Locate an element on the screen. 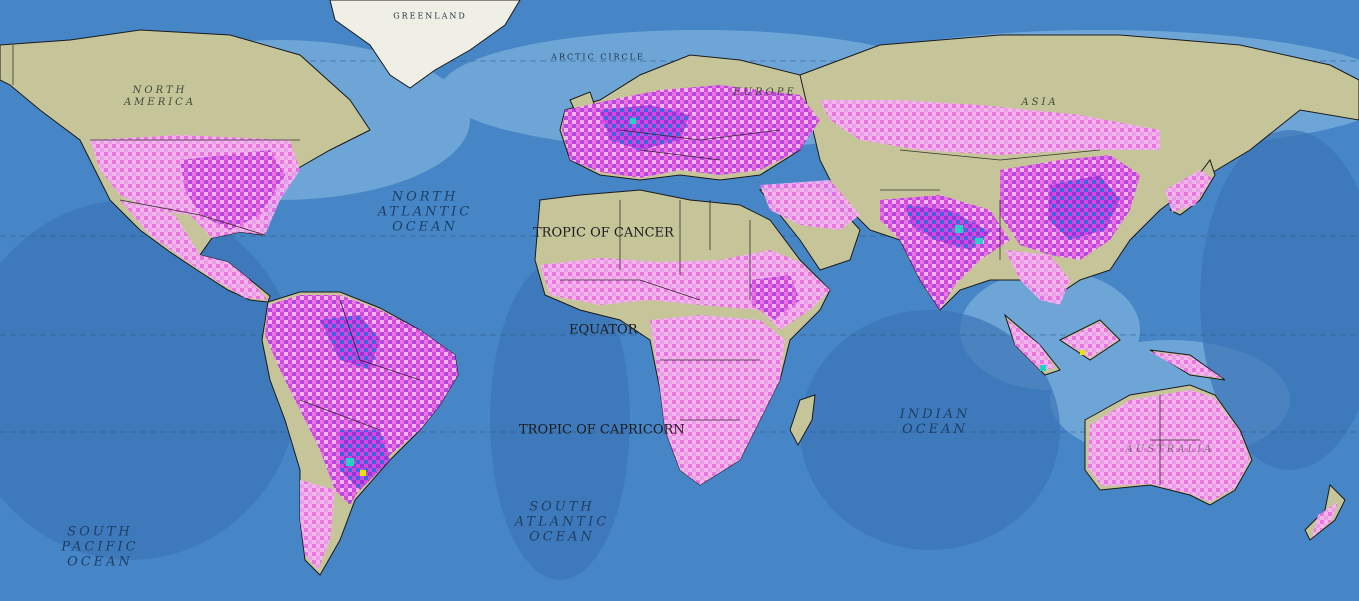  greenland is located at coordinates (425, 44).